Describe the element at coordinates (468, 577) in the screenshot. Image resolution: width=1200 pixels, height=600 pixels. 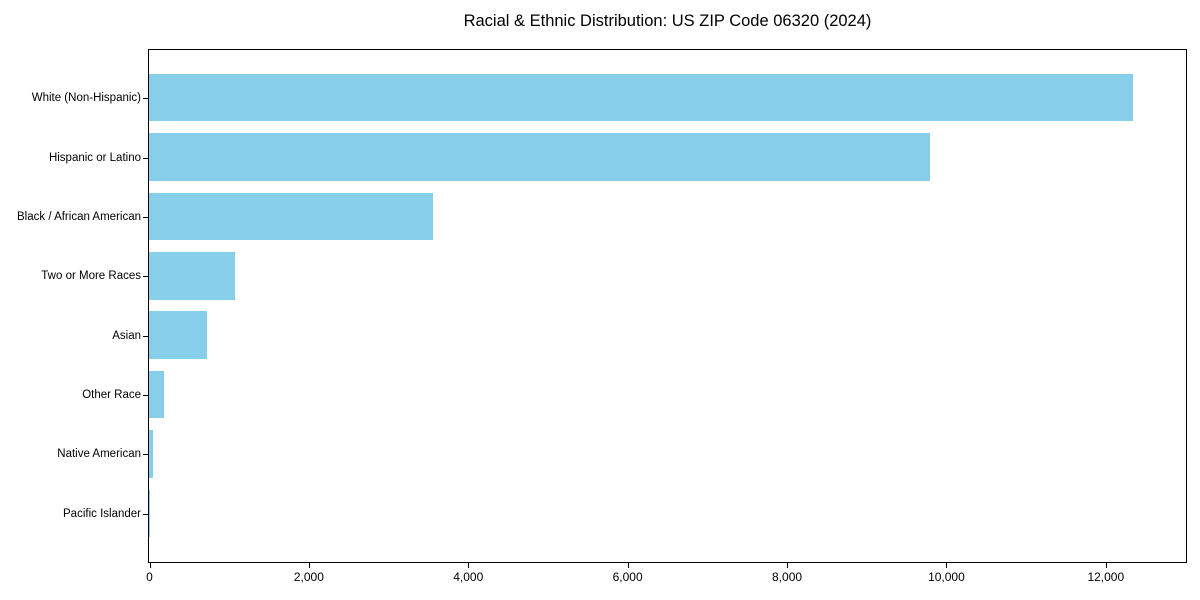
I see `x-tick-label: 4,000` at that location.